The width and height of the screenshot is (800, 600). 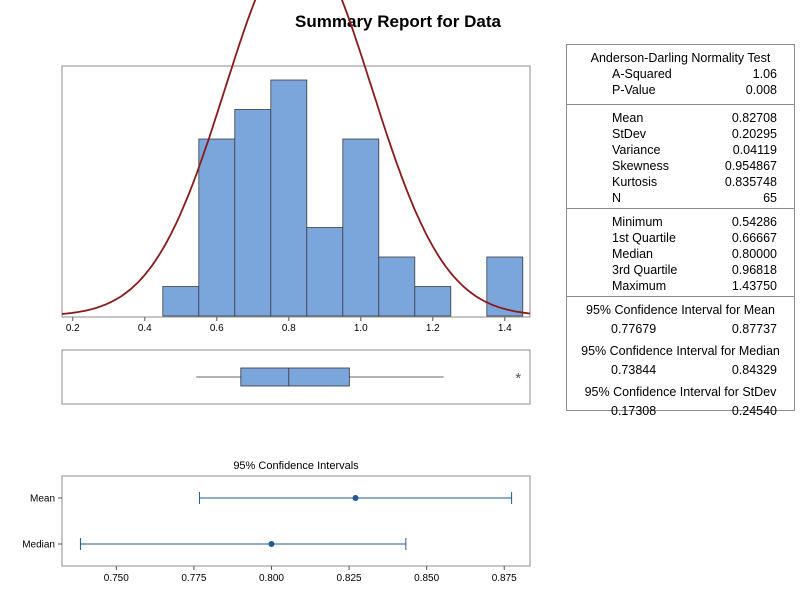 I want to click on confidence-interval-plot: Mean Median 0.750 0.775 0.800 0.825 0.850 0.875, so click(x=269, y=538).